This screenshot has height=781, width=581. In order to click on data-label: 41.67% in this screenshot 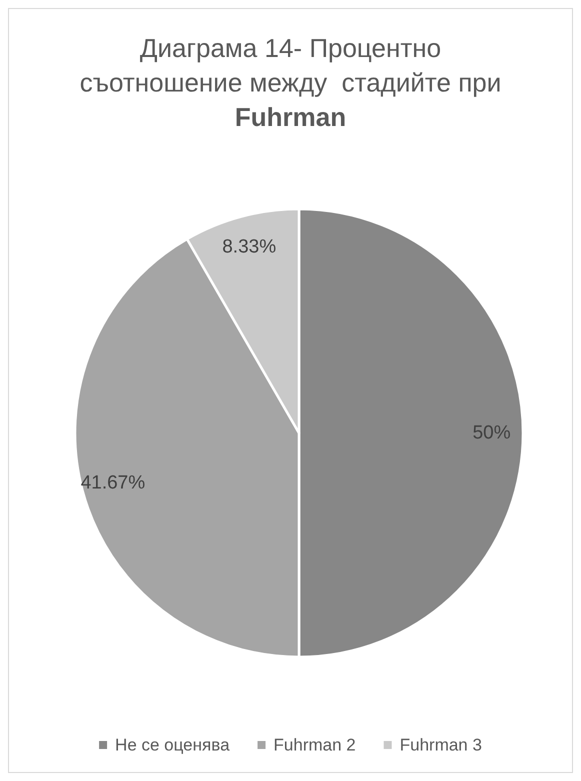, I will do `click(113, 483)`.